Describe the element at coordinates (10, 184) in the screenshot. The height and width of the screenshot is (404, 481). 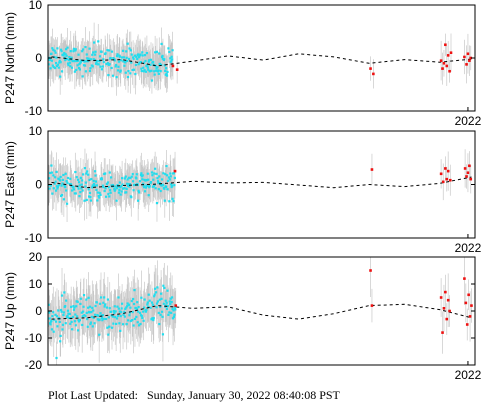
I see `y-axis-label-east: P247 East (mm)` at that location.